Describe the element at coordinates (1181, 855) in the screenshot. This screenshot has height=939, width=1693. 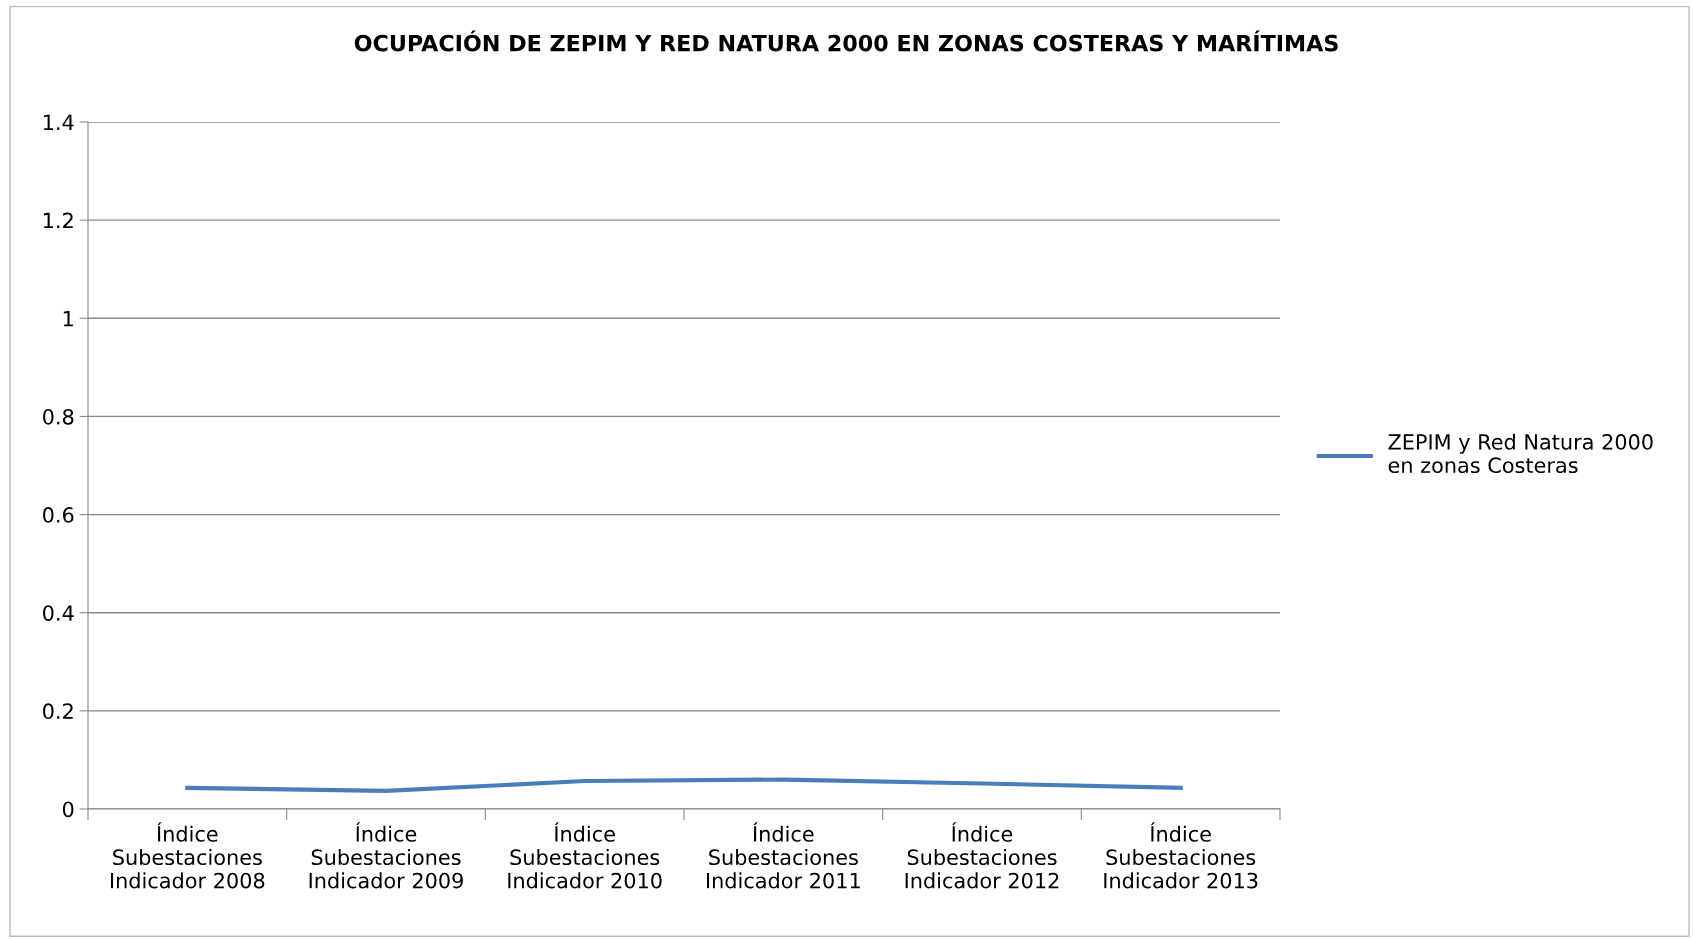
I see `x-tick-label: Índice Subestaciones Indicador 2013` at that location.